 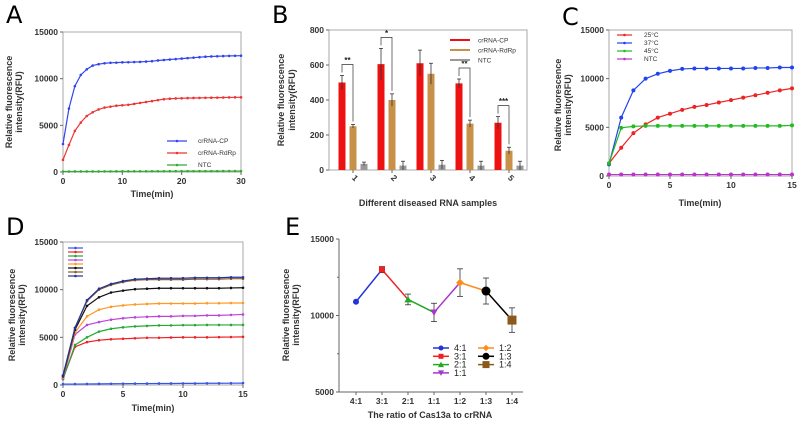 What do you see at coordinates (483, 51) in the screenshot?
I see `legend: crRNA-CP crRNA-RdRp NTC` at bounding box center [483, 51].